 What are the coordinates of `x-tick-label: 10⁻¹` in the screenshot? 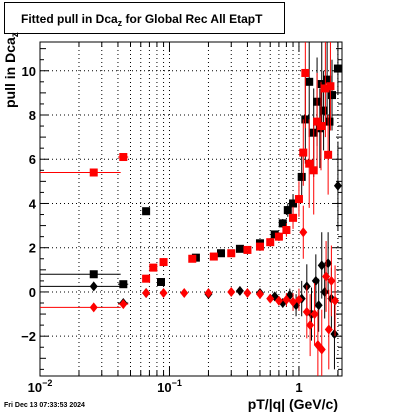 It's located at (169, 386).